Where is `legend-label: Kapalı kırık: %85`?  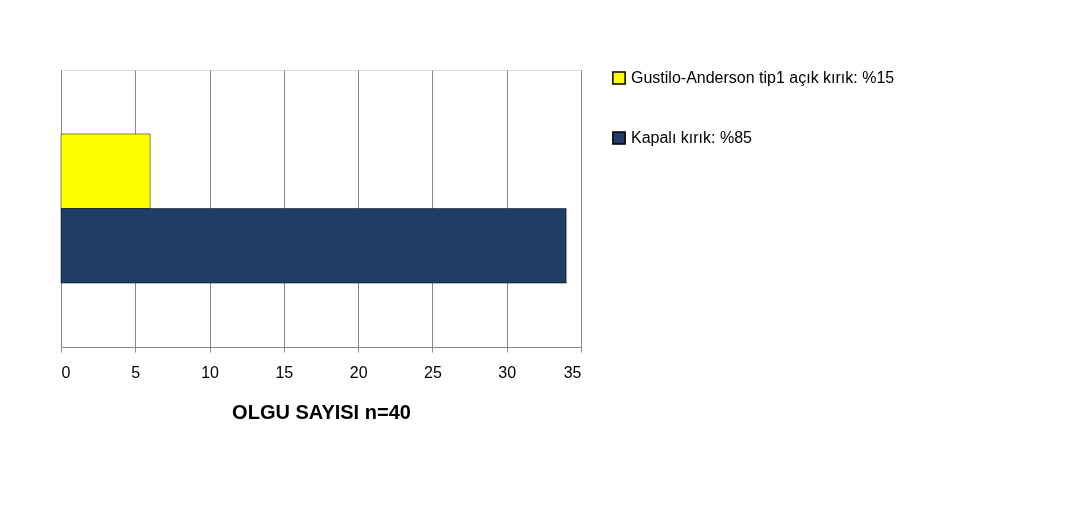 legend-label: Kapalı kırık: %85 is located at coordinates (692, 137).